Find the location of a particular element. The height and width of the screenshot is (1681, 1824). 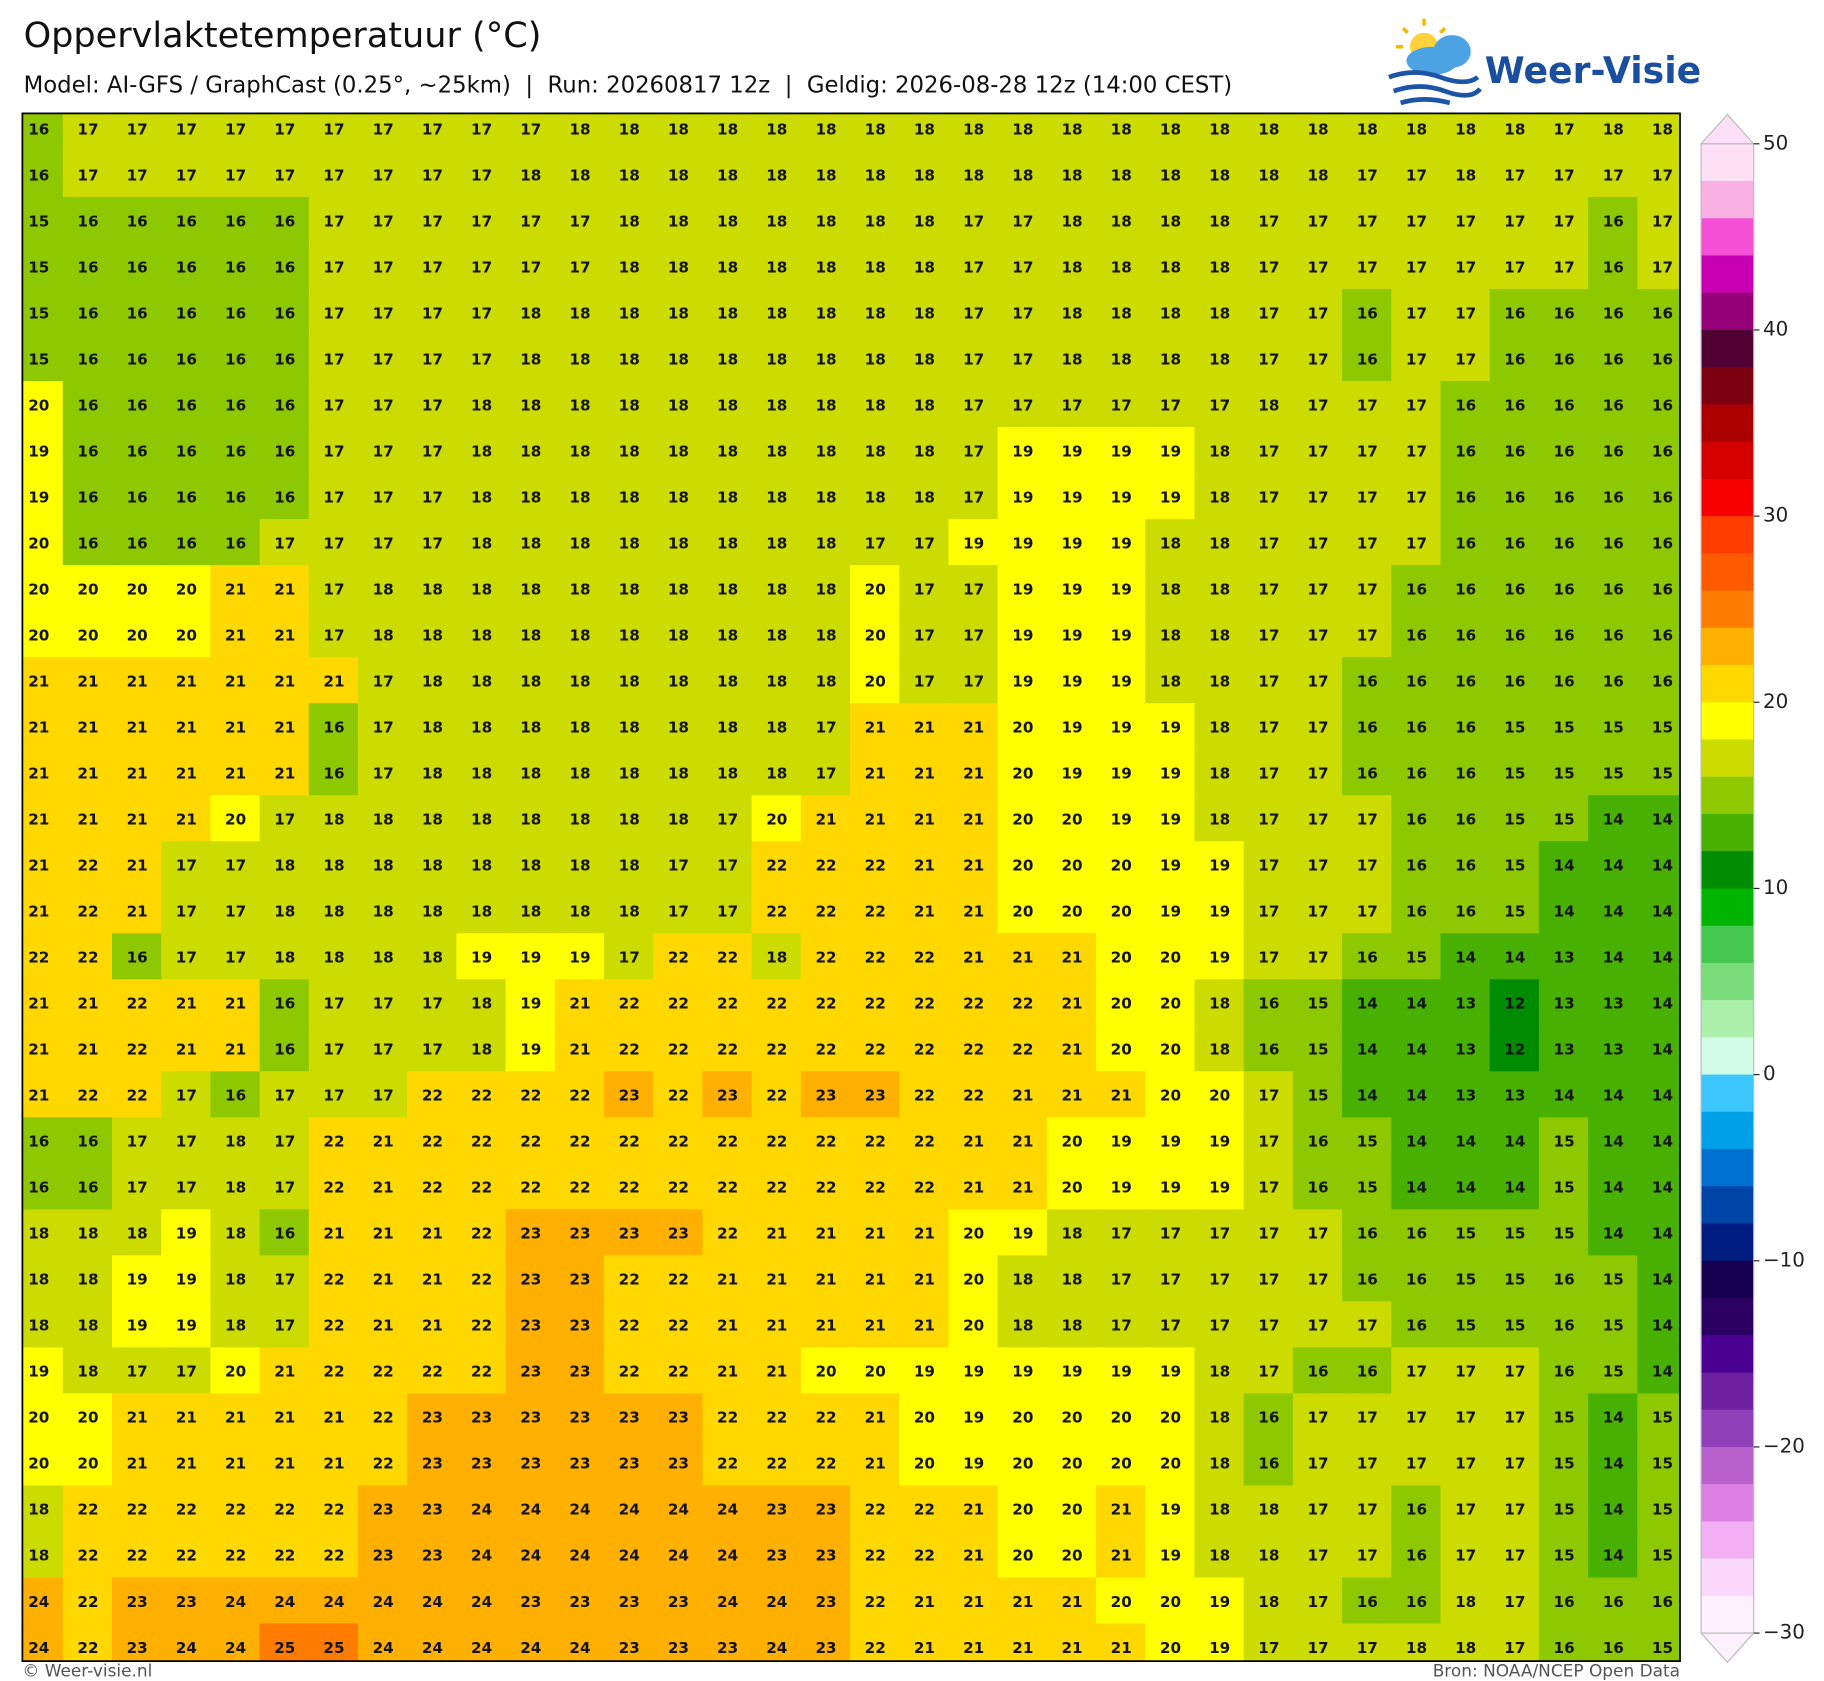

logo-cloud is located at coordinates (1438, 55).